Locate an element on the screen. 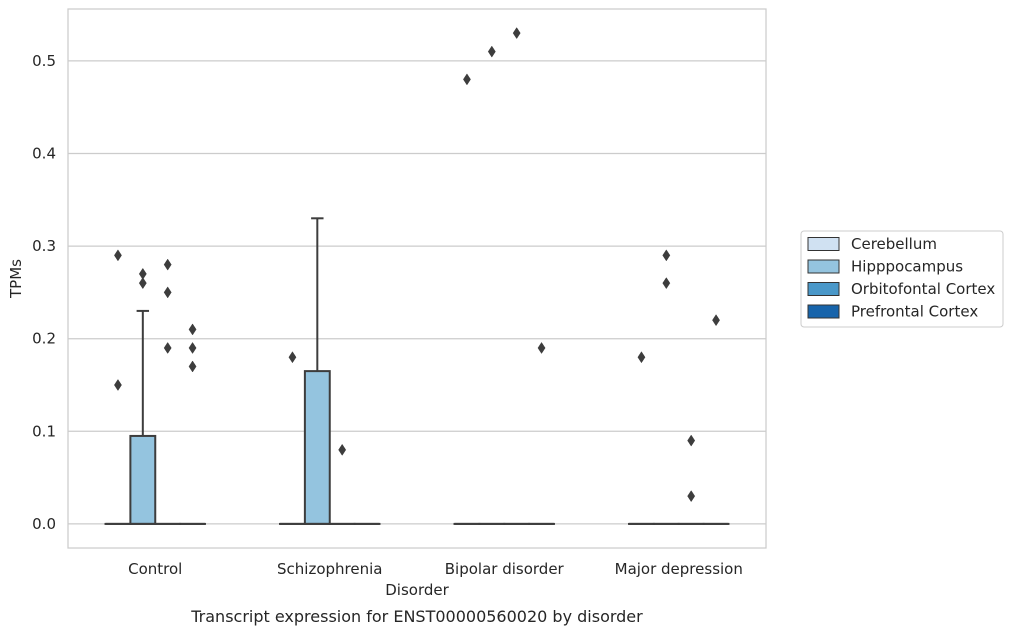 This screenshot has width=1014, height=634. legend-label: Cerebellum is located at coordinates (894, 244).